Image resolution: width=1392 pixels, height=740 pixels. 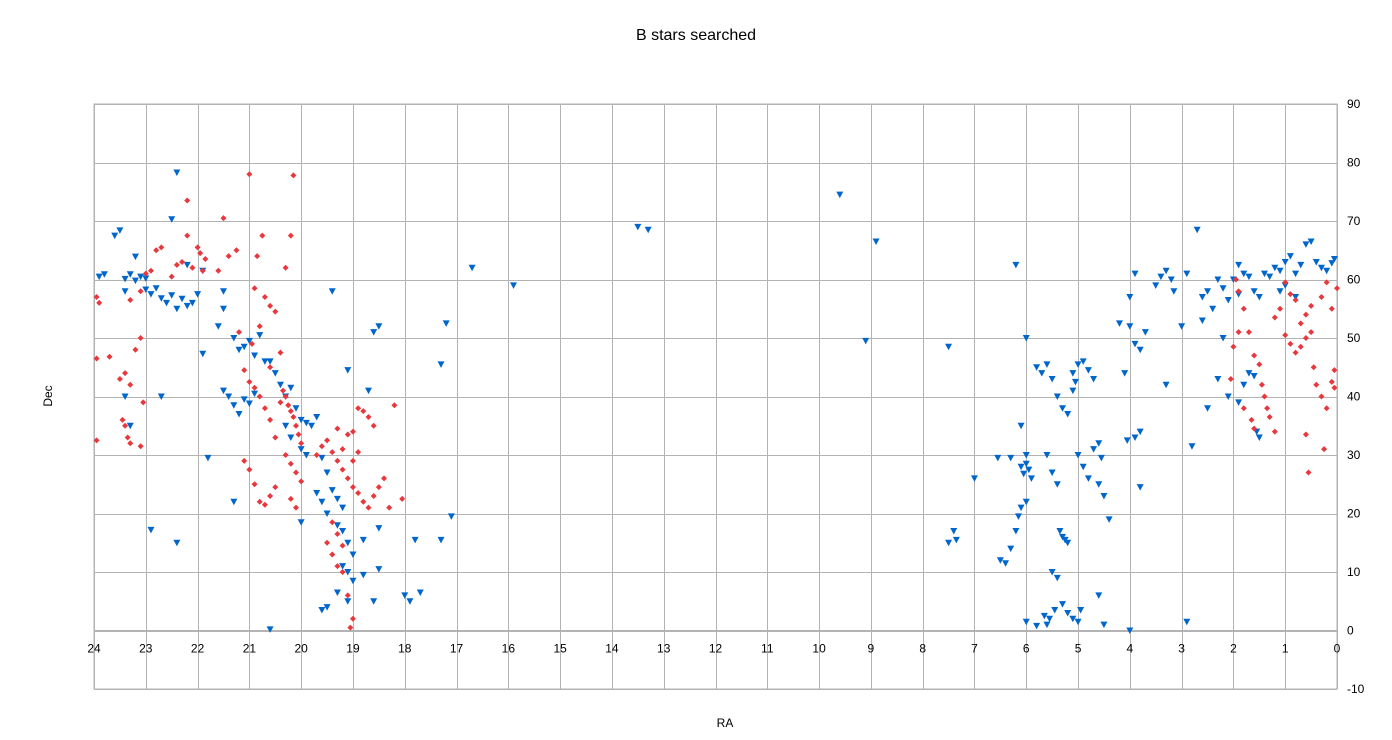 I want to click on y-tick-label: 90, so click(x=1354, y=104).